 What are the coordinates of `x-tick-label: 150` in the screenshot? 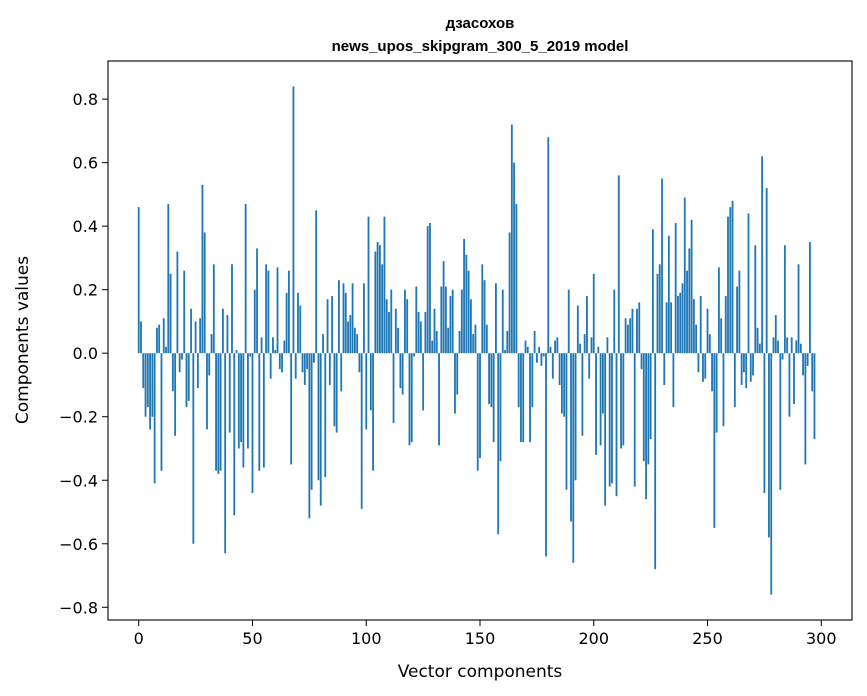 It's located at (480, 638).